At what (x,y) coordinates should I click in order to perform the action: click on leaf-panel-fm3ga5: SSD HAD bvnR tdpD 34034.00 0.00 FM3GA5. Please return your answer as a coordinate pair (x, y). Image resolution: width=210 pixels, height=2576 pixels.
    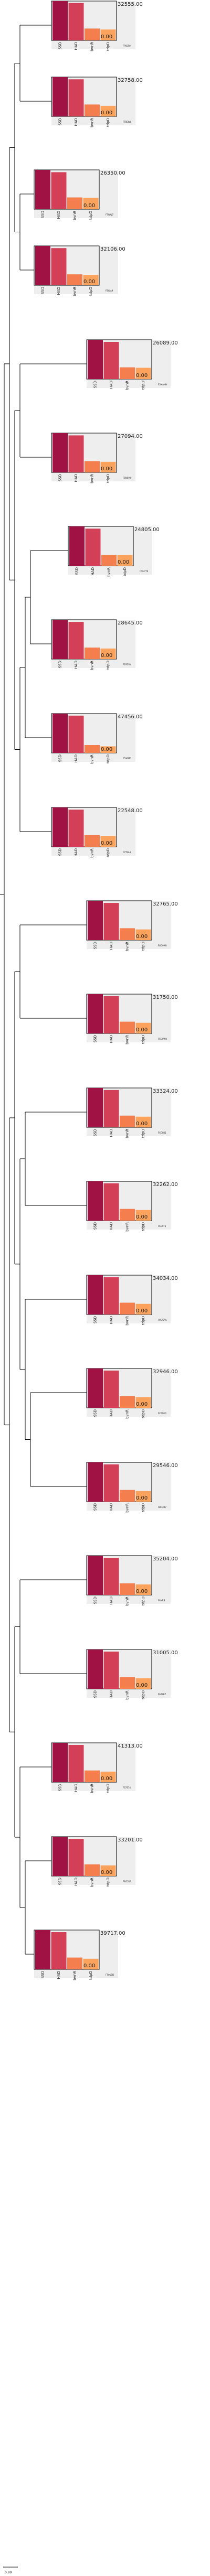
    Looking at the image, I should click on (132, 1300).